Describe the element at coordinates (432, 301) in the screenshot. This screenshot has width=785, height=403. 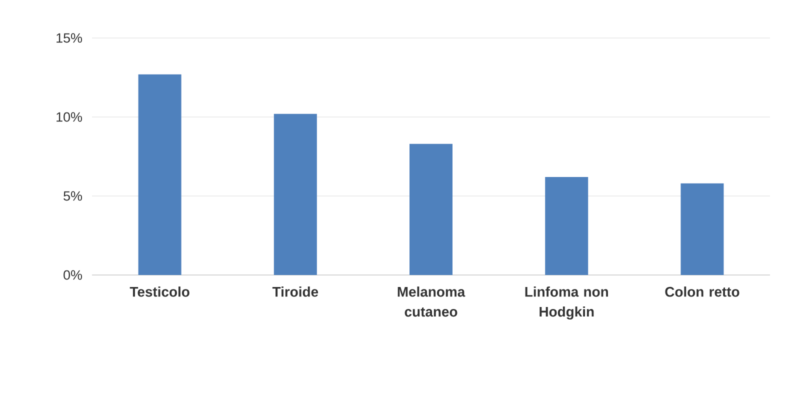
I see `x-tick-label: Melanoma cutaneo` at that location.